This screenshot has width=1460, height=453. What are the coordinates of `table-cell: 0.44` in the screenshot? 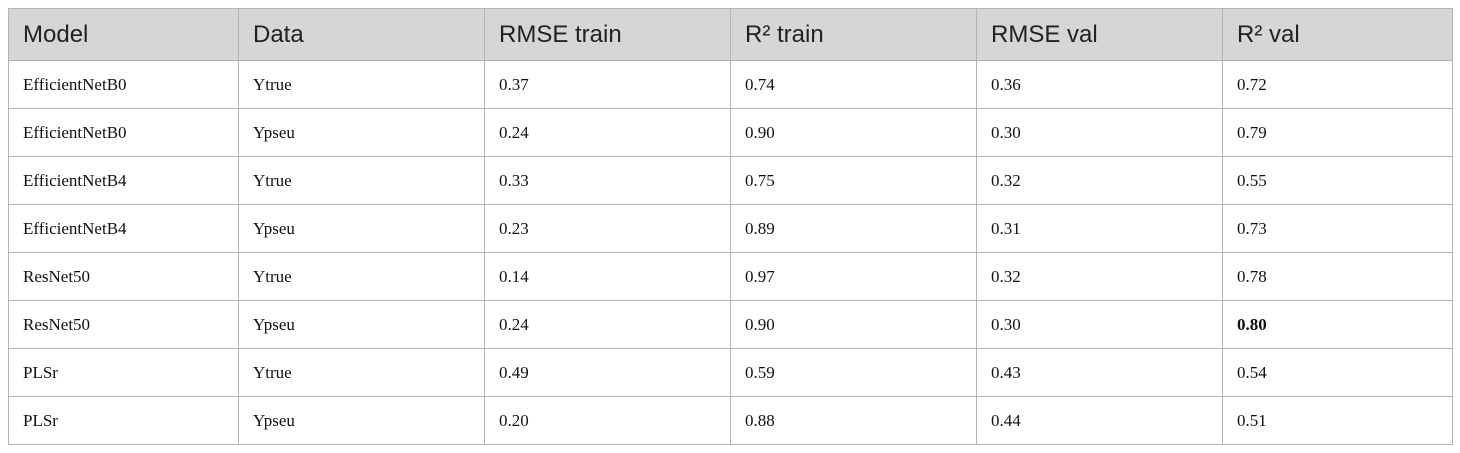 It's located at (1099, 420).